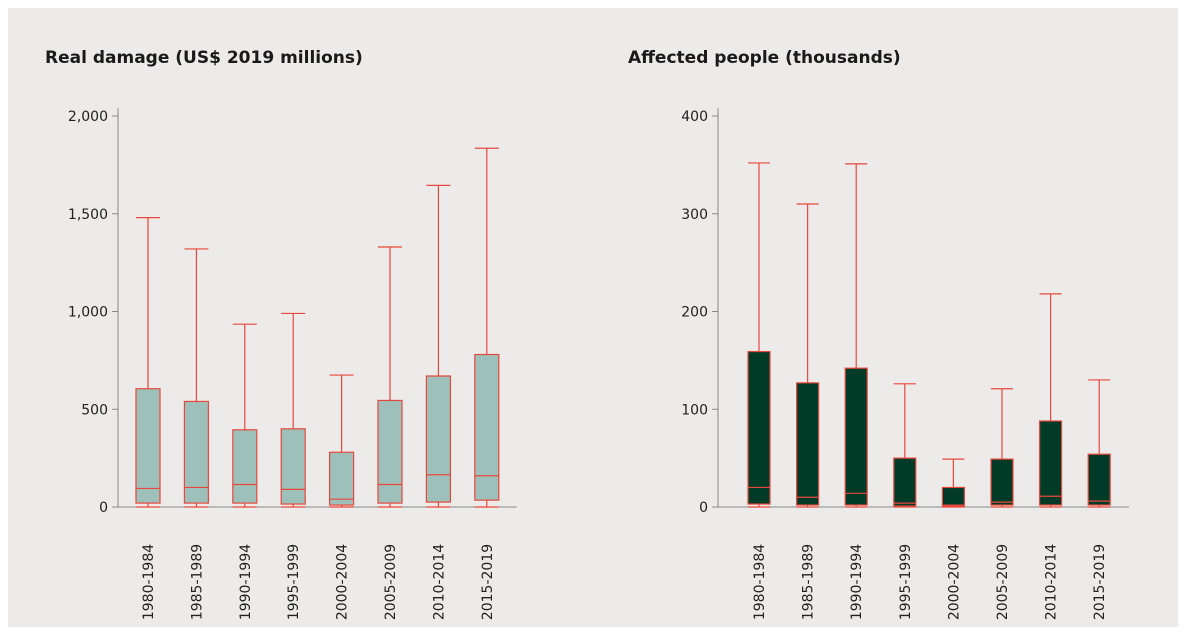  I want to click on affected-box-2005-2009, so click(1002, 482).